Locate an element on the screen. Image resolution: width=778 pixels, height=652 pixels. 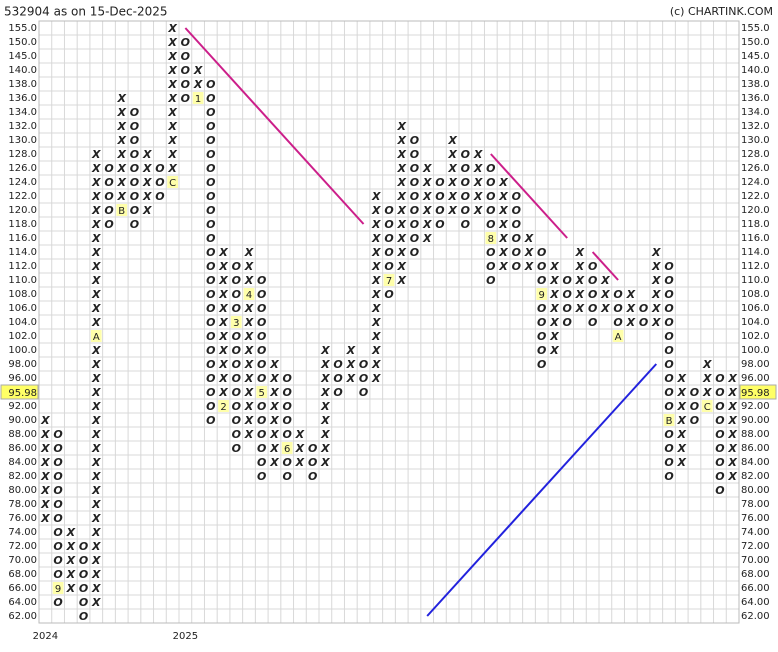
y-tick-label: 132.0 is located at coordinates (22, 126).